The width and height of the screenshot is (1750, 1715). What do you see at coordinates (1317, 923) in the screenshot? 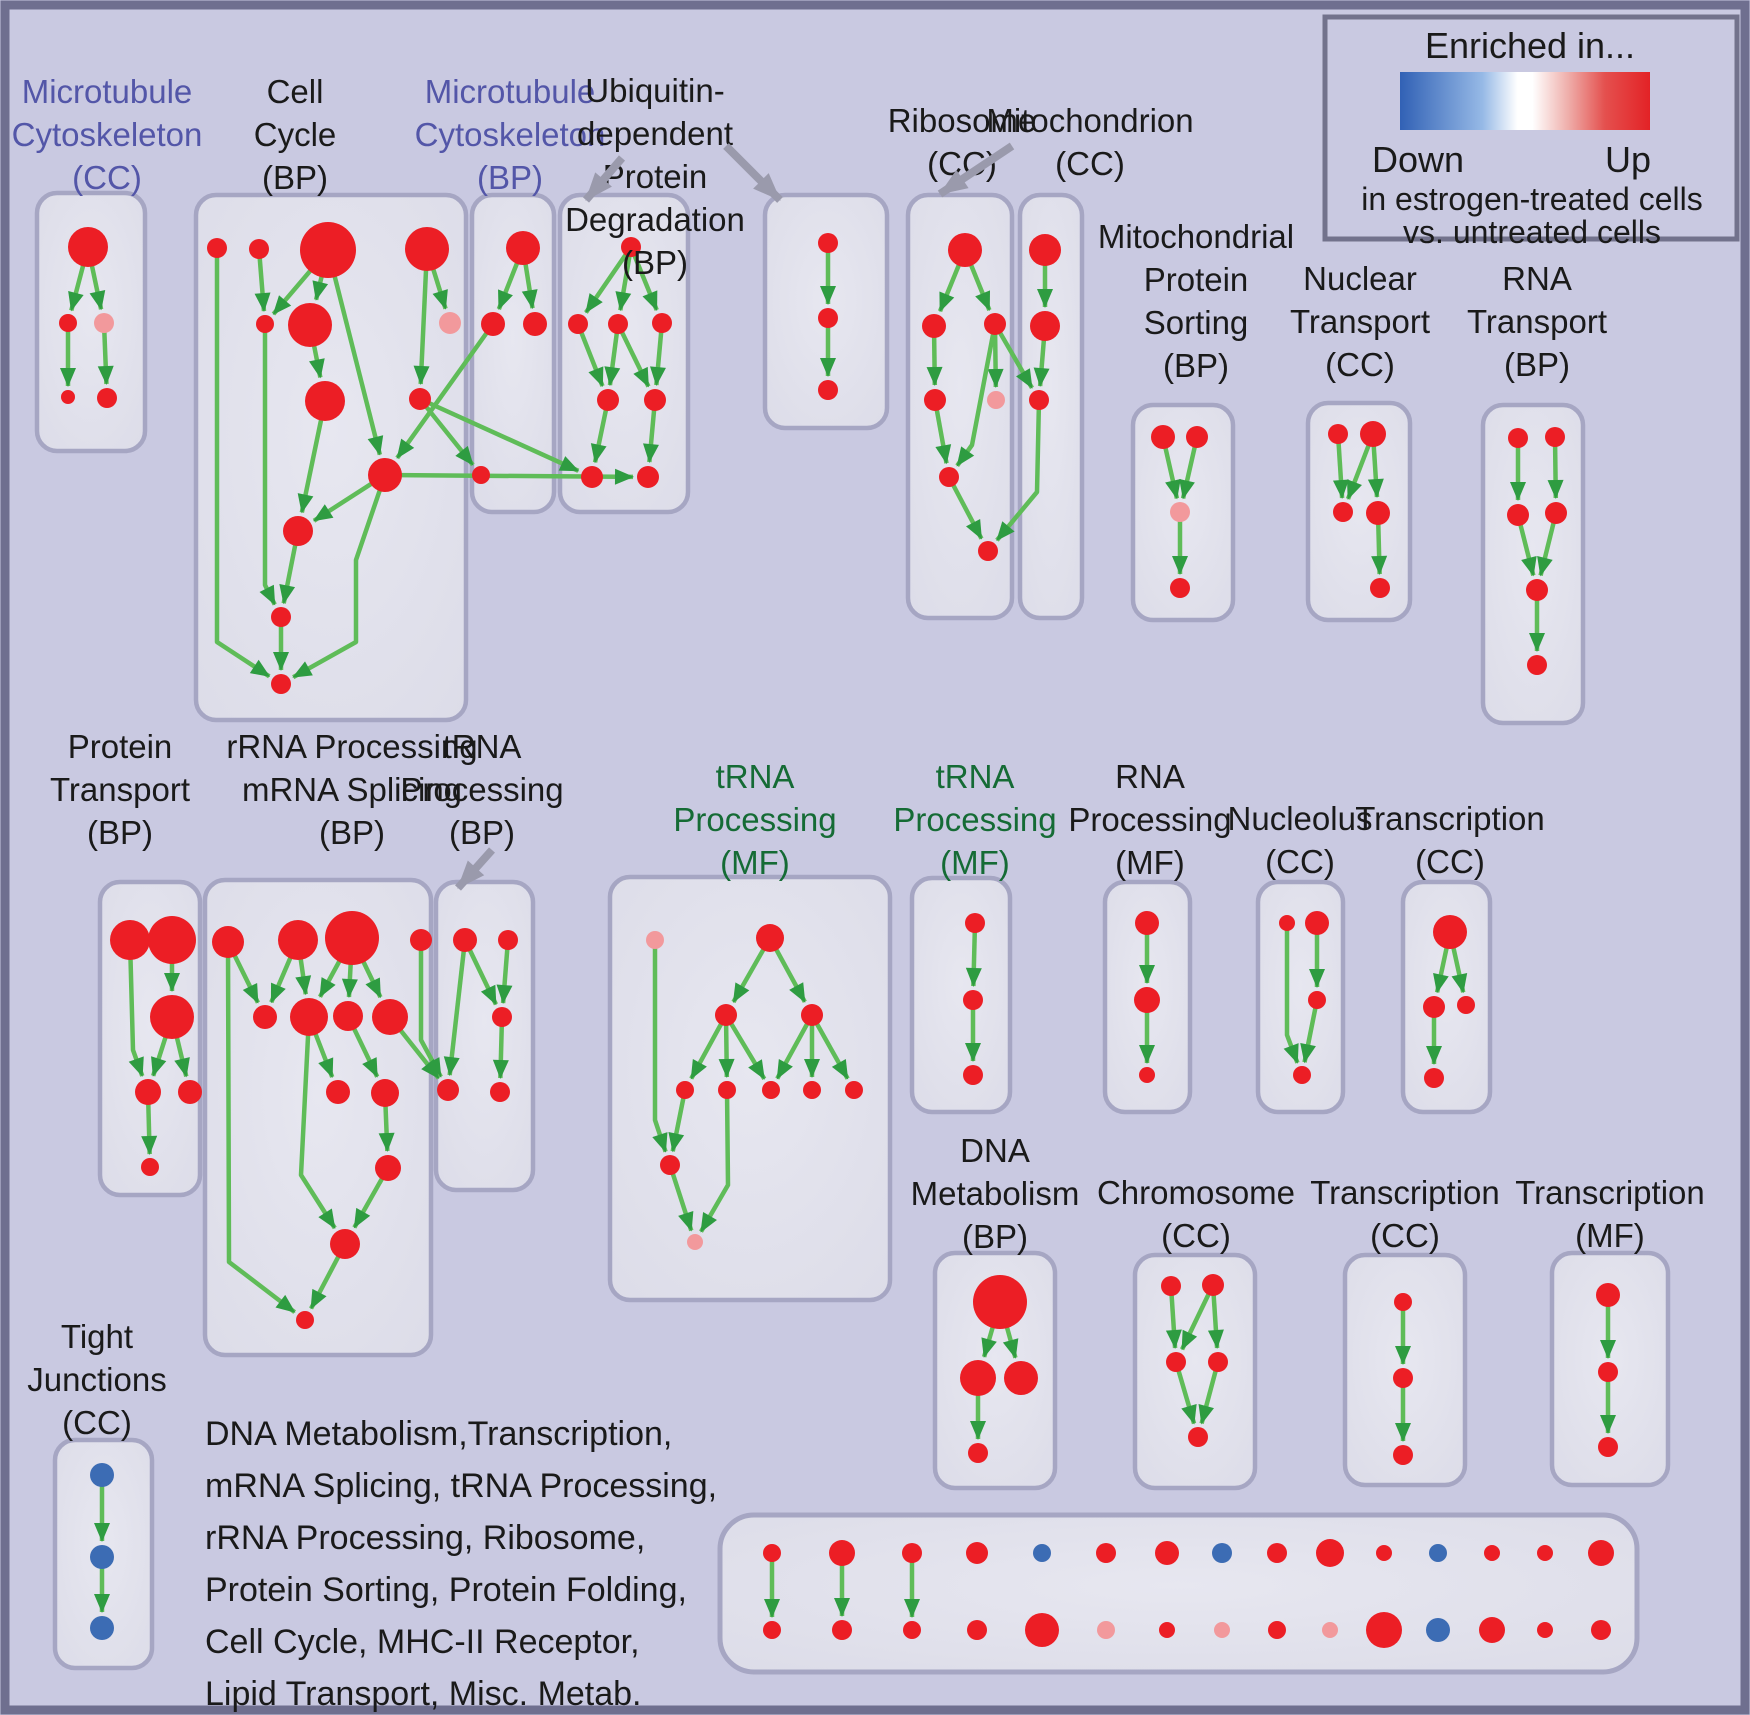
I see `gene-node-nucleolus-t` at bounding box center [1317, 923].